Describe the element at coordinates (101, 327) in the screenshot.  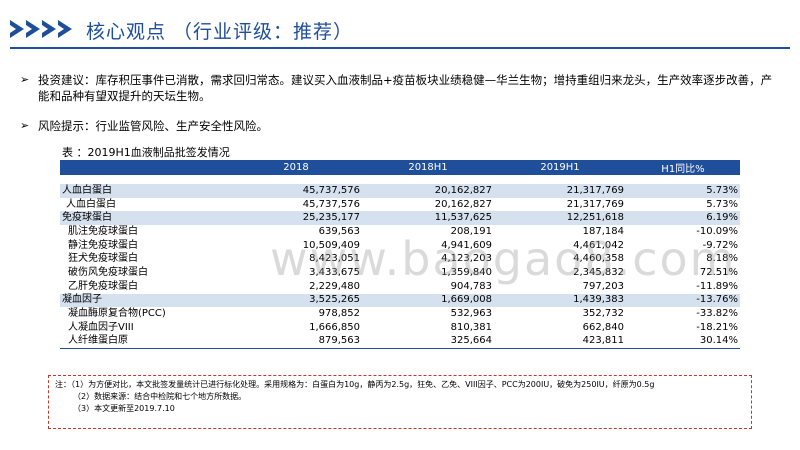
I see `row-label: 人凝血因子VIII` at that location.